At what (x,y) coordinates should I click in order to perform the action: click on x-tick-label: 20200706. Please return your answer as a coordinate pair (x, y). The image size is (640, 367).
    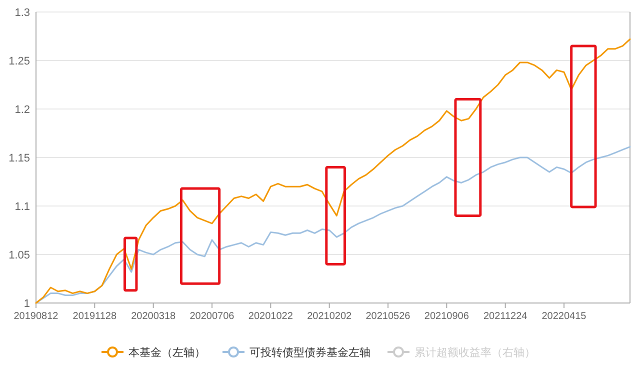
    Looking at the image, I should click on (212, 316).